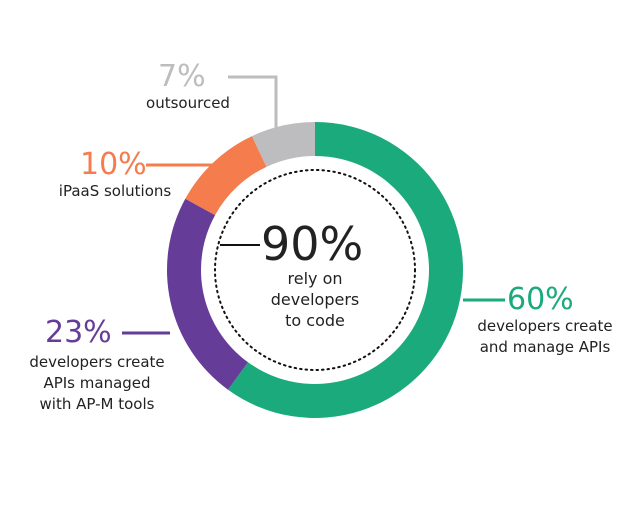  What do you see at coordinates (113, 164) in the screenshot?
I see `segment-value-label: 10%` at bounding box center [113, 164].